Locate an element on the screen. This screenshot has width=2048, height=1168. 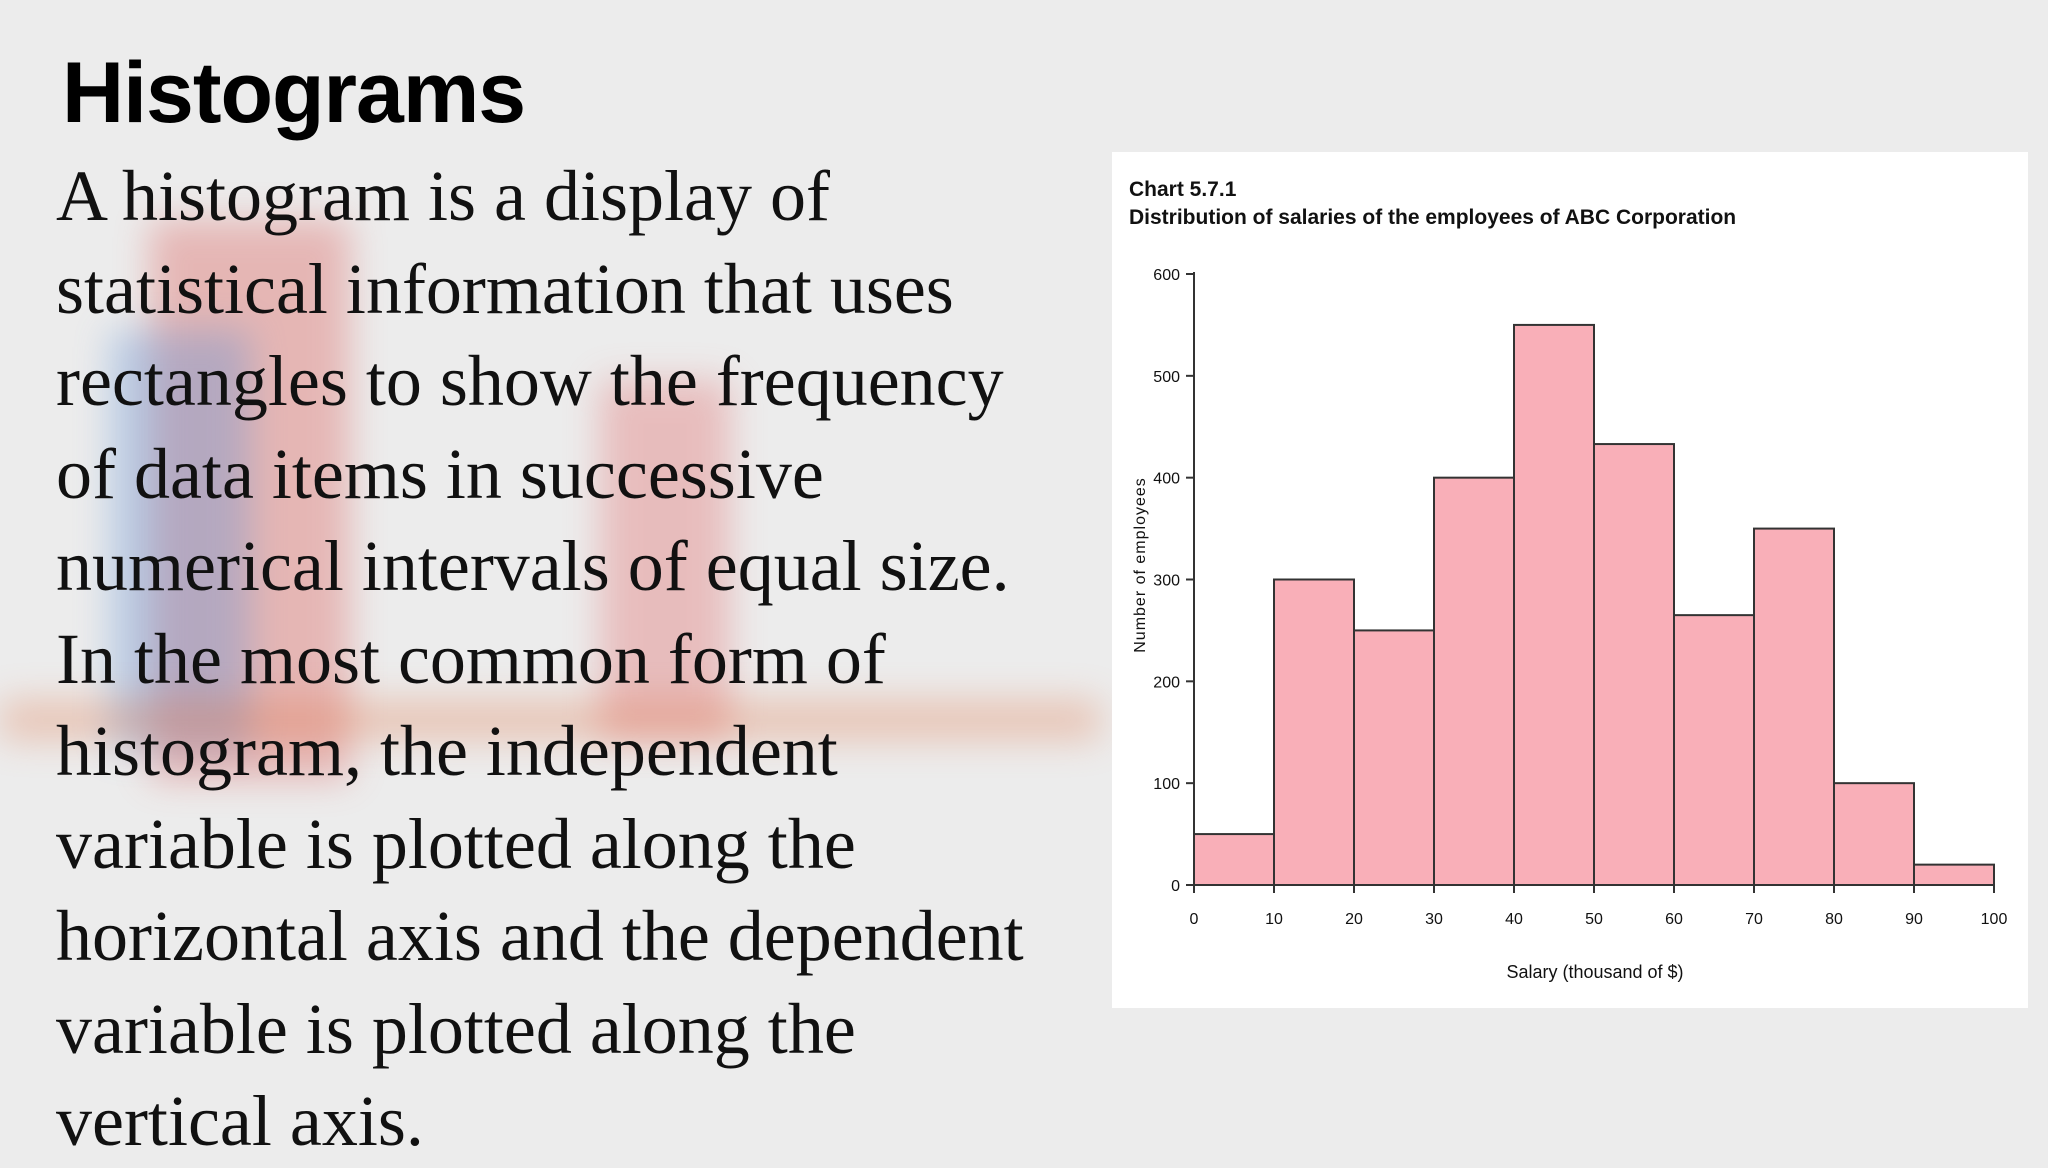
x-tick-label: 100 is located at coordinates (1994, 919).